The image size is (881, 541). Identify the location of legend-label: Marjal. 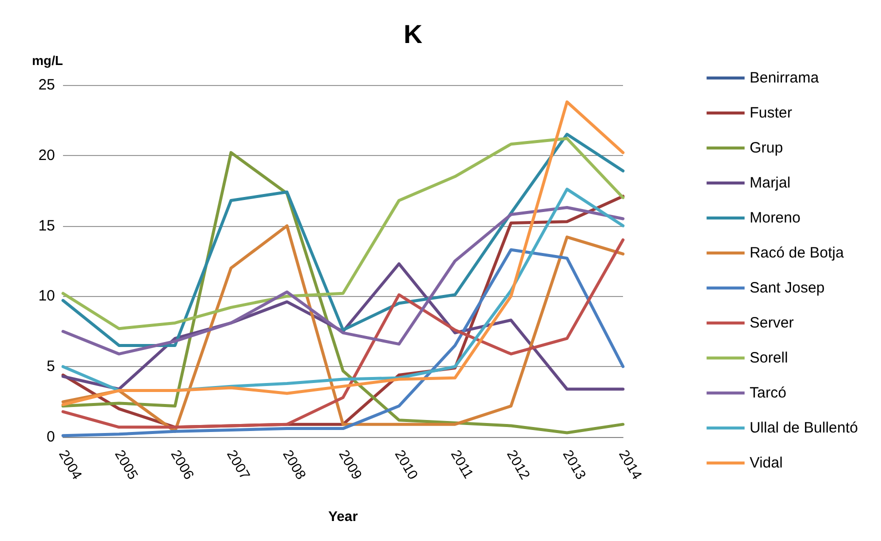
(770, 183).